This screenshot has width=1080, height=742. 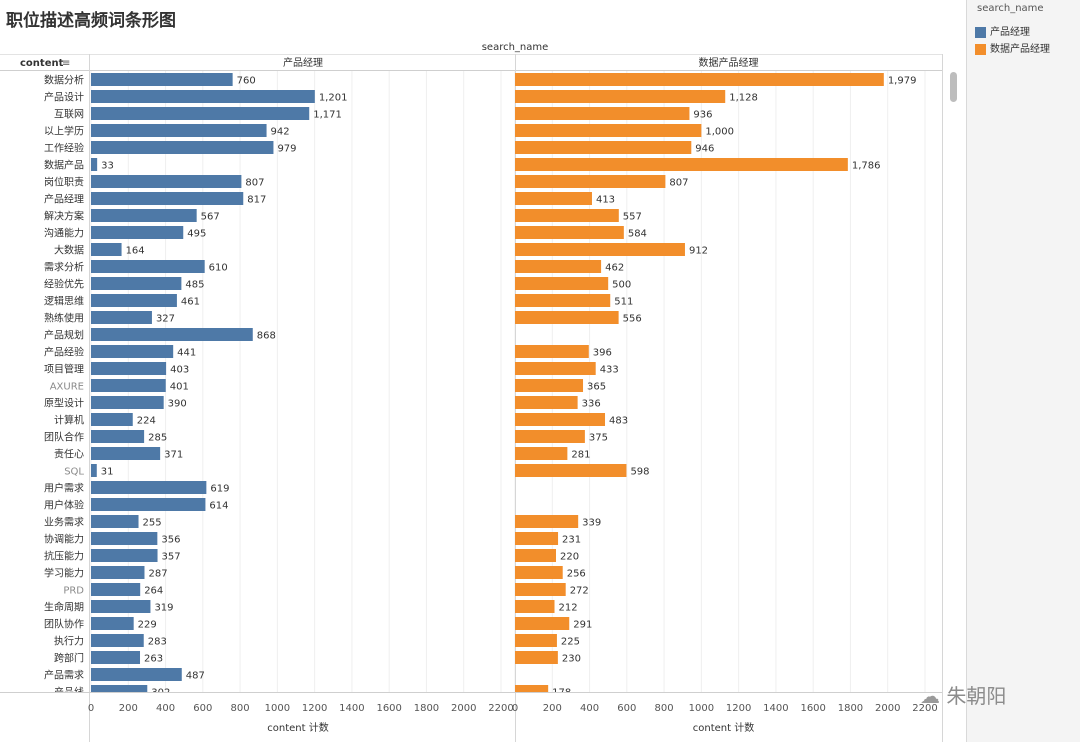 I want to click on category-label: 解决方案, so click(x=64, y=216).